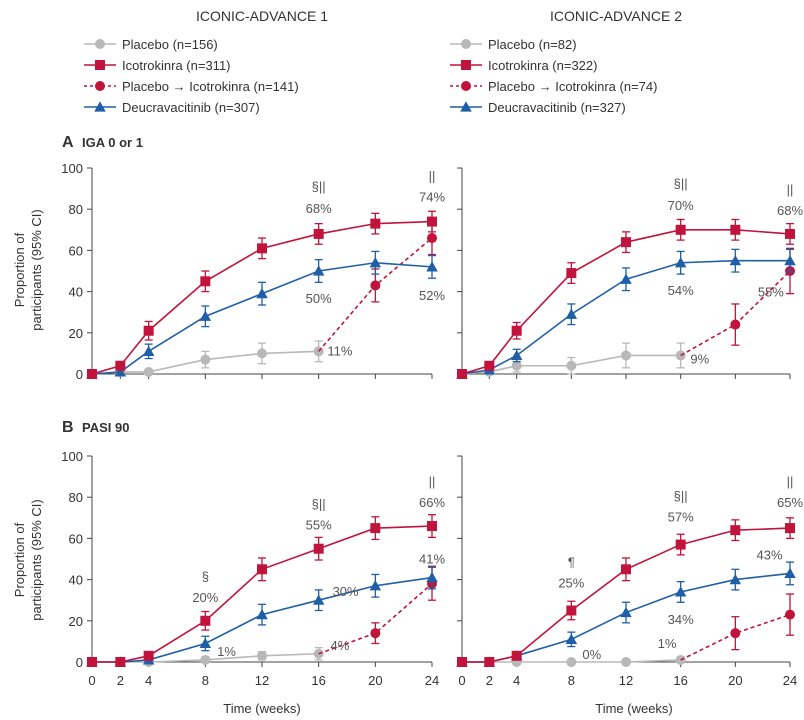  I want to click on panel-title-b: PASI 90, so click(105, 427).